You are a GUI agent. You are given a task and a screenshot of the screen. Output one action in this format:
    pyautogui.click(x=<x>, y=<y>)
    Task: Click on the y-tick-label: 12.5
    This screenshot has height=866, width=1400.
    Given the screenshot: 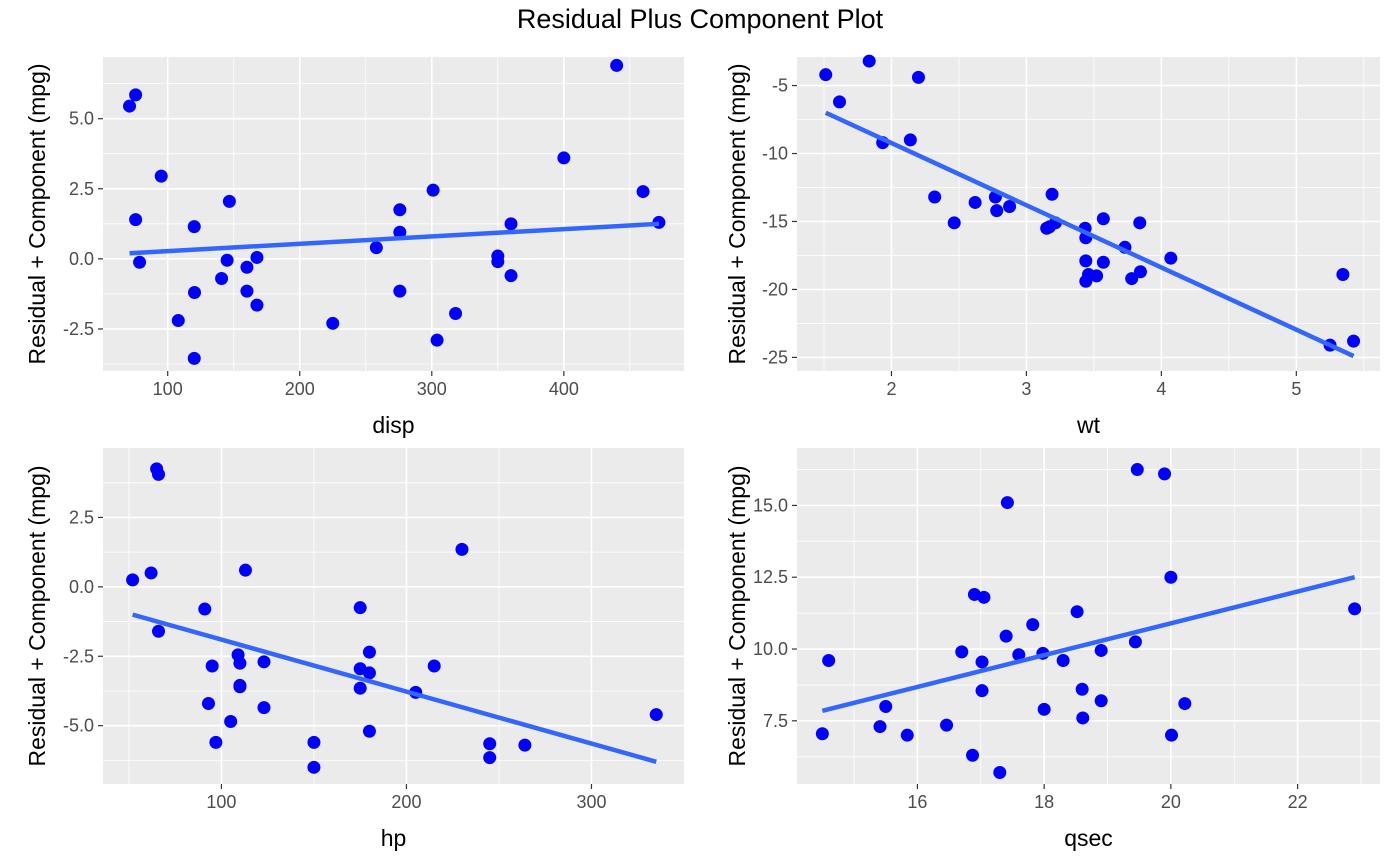 What is the action you would take?
    pyautogui.click(x=770, y=577)
    